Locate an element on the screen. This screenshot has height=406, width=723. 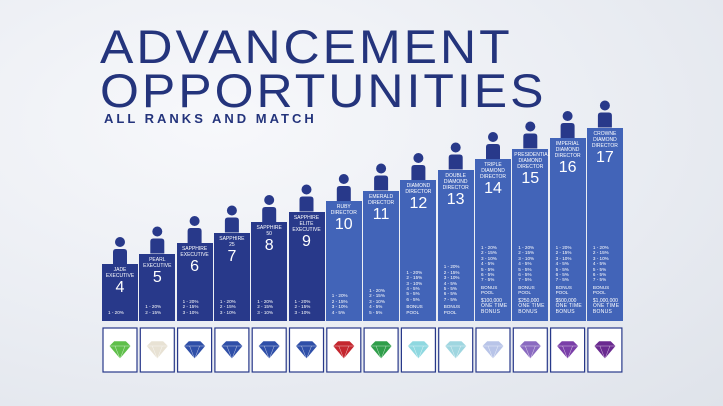
rank-column: JADE EXECUTIVE 4 1 - 20% is located at coordinates (120, 292).